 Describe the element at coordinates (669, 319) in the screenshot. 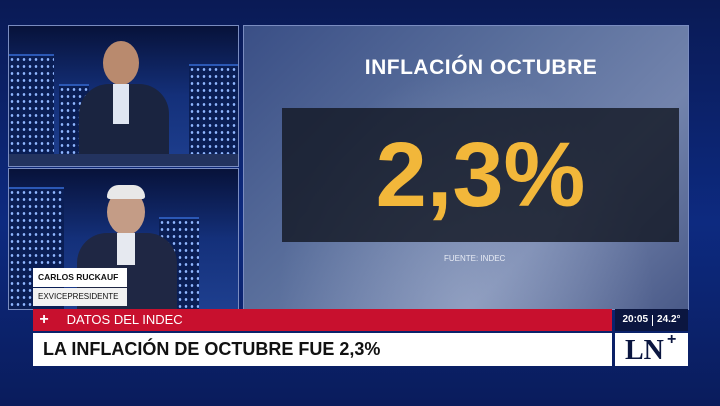

I see `temperature: 24.2°` at that location.